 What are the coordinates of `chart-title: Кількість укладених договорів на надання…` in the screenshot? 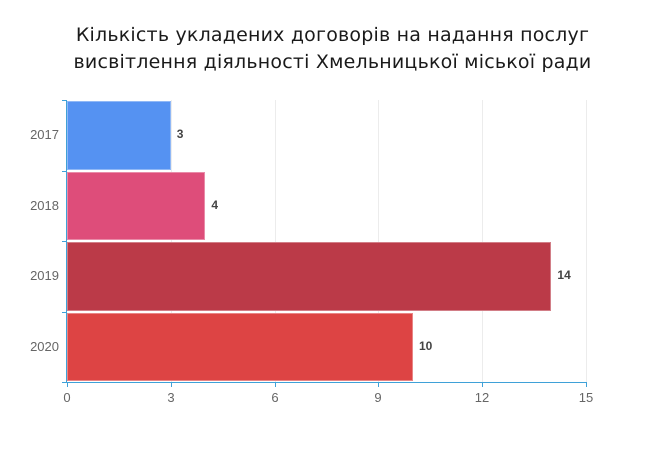 It's located at (332, 49).